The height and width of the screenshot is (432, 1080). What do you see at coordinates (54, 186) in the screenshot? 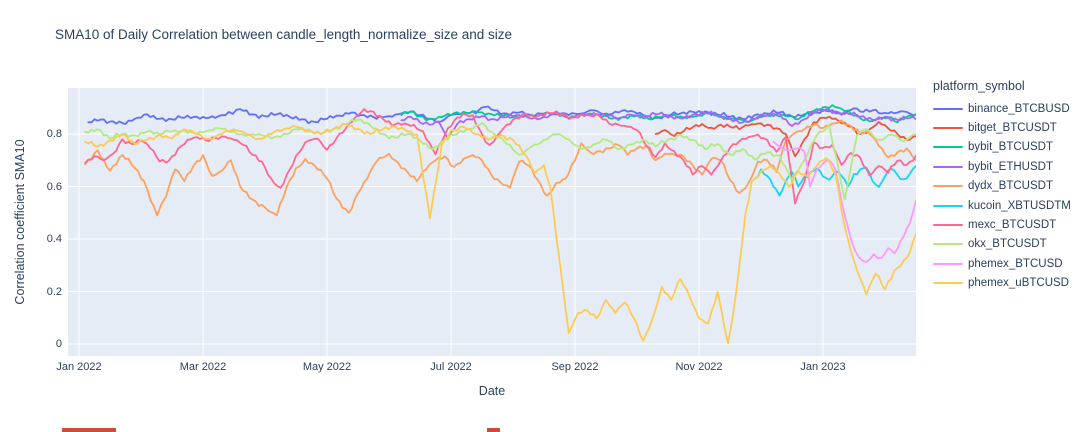
I see `y-tick-label: 0.6` at bounding box center [54, 186].